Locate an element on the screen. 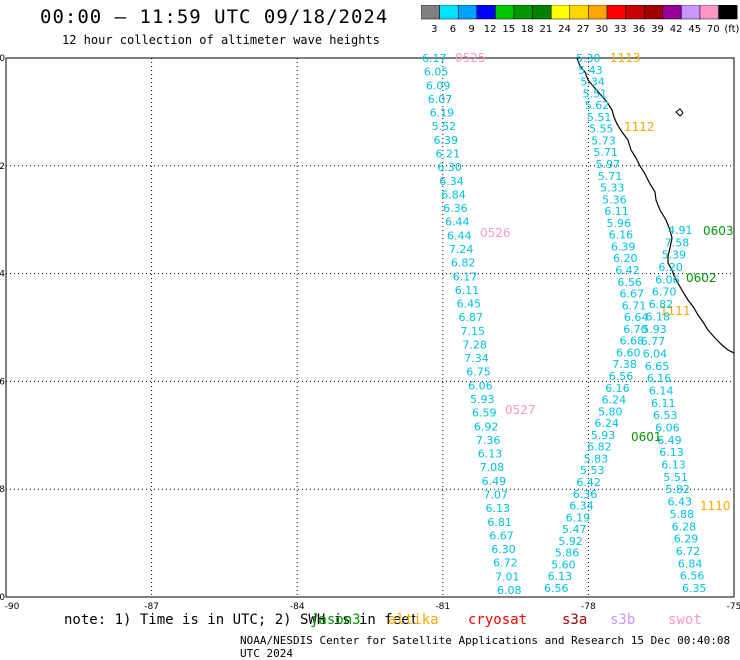  map-title: 00:00 – 11:59 UTC 09/18/2024 is located at coordinates (214, 17).